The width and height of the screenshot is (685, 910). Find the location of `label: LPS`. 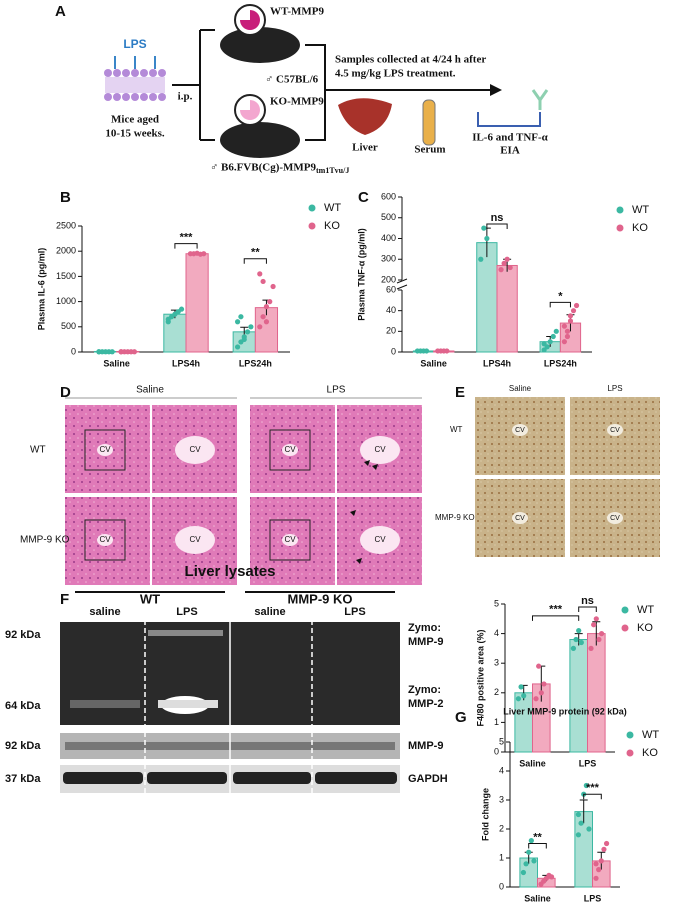

label: LPS is located at coordinates (336, 390).